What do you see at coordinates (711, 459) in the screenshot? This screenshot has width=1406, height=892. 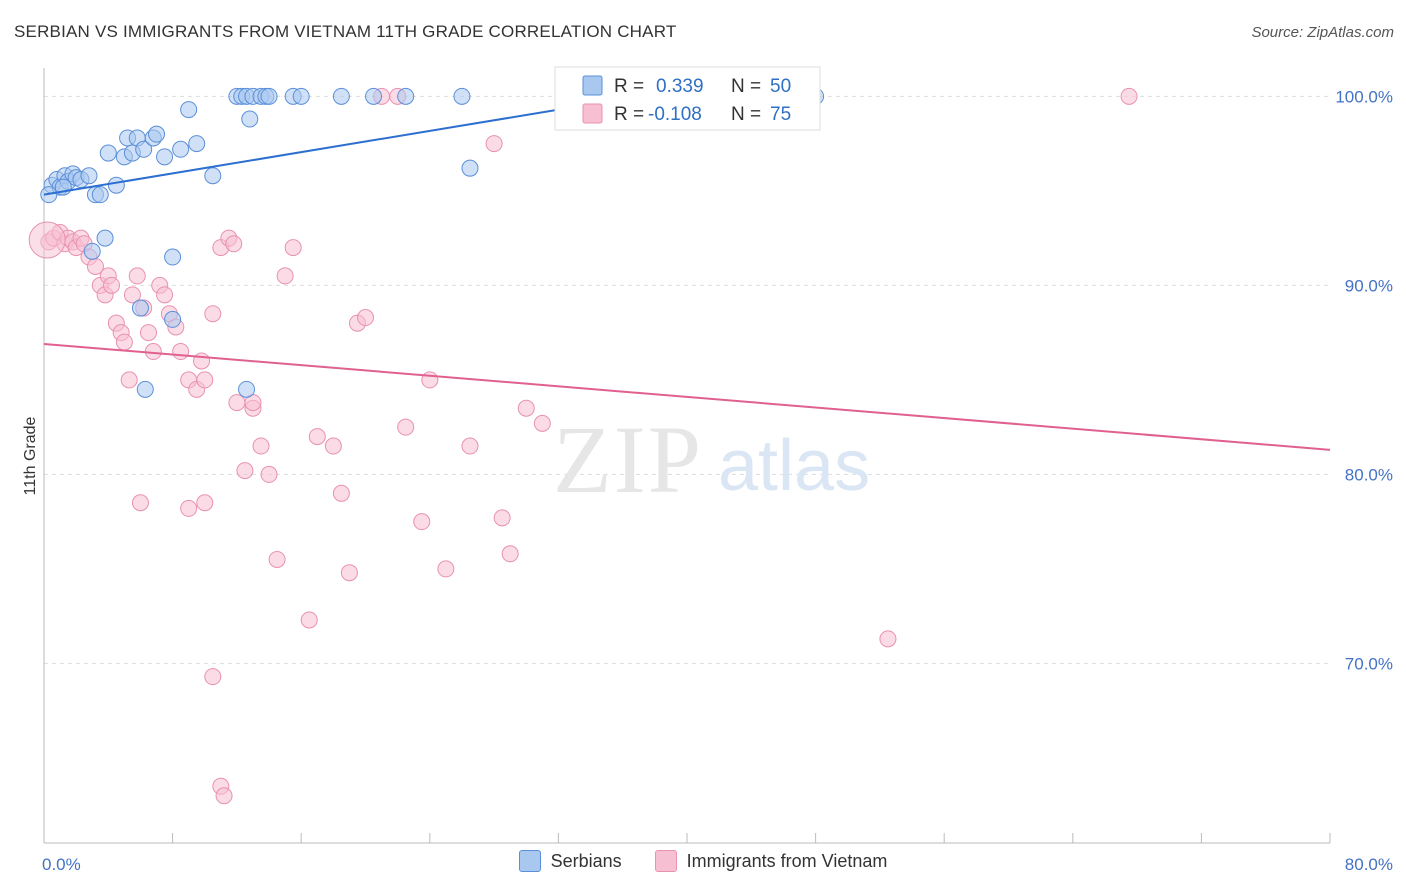 I see `watermark: ZIP atlas` at bounding box center [711, 459].